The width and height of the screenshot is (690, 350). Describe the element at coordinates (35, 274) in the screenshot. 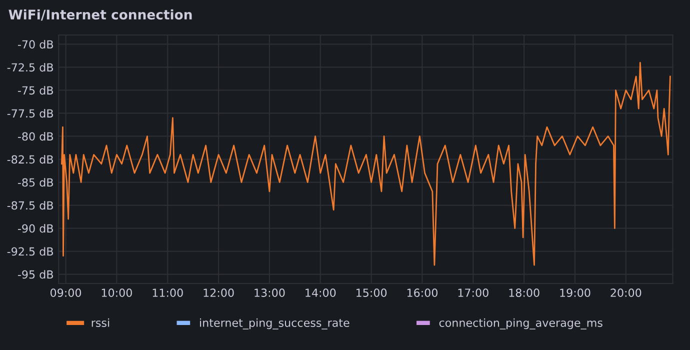

I see `y-tick-label: -95 dB` at that location.